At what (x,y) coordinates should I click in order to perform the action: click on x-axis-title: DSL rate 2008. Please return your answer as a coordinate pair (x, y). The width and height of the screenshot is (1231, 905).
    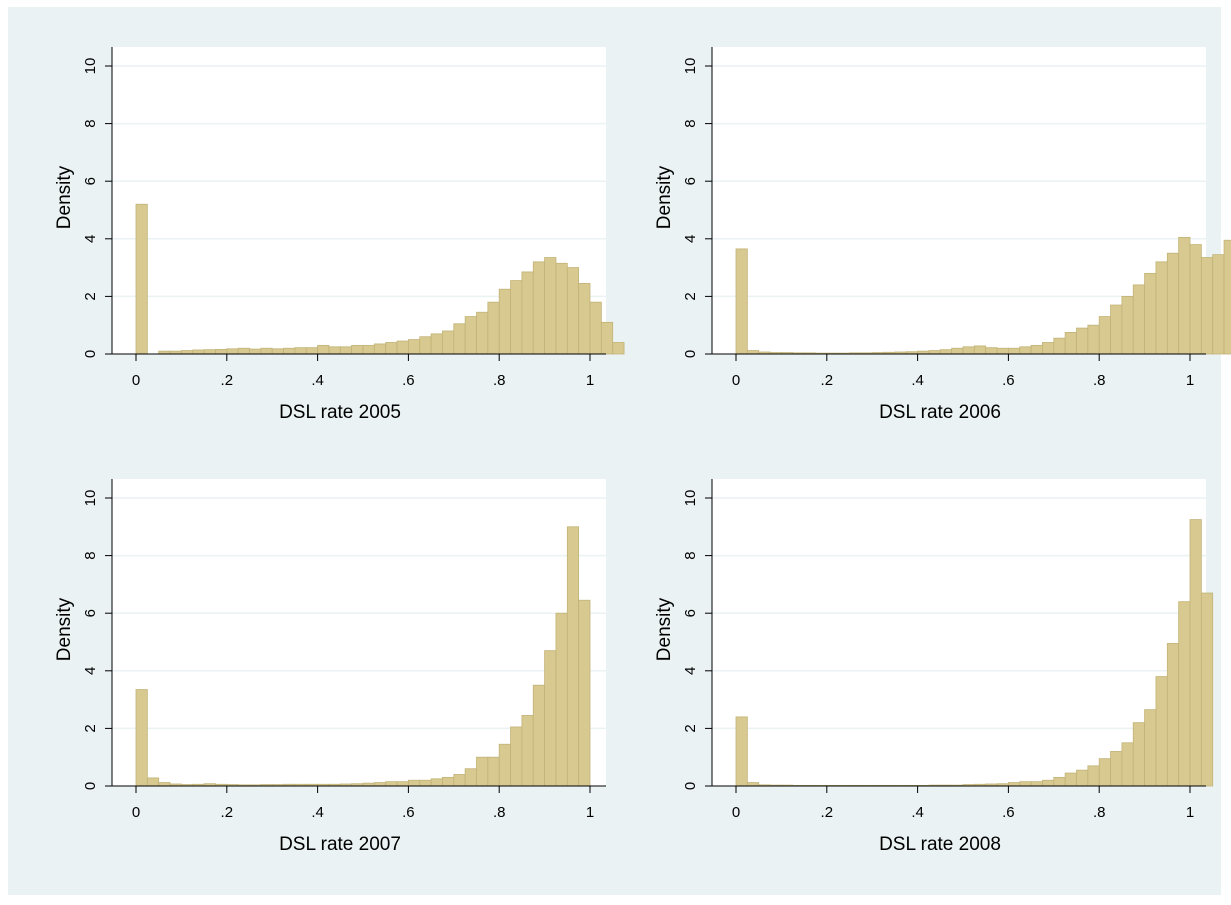
    Looking at the image, I should click on (940, 844).